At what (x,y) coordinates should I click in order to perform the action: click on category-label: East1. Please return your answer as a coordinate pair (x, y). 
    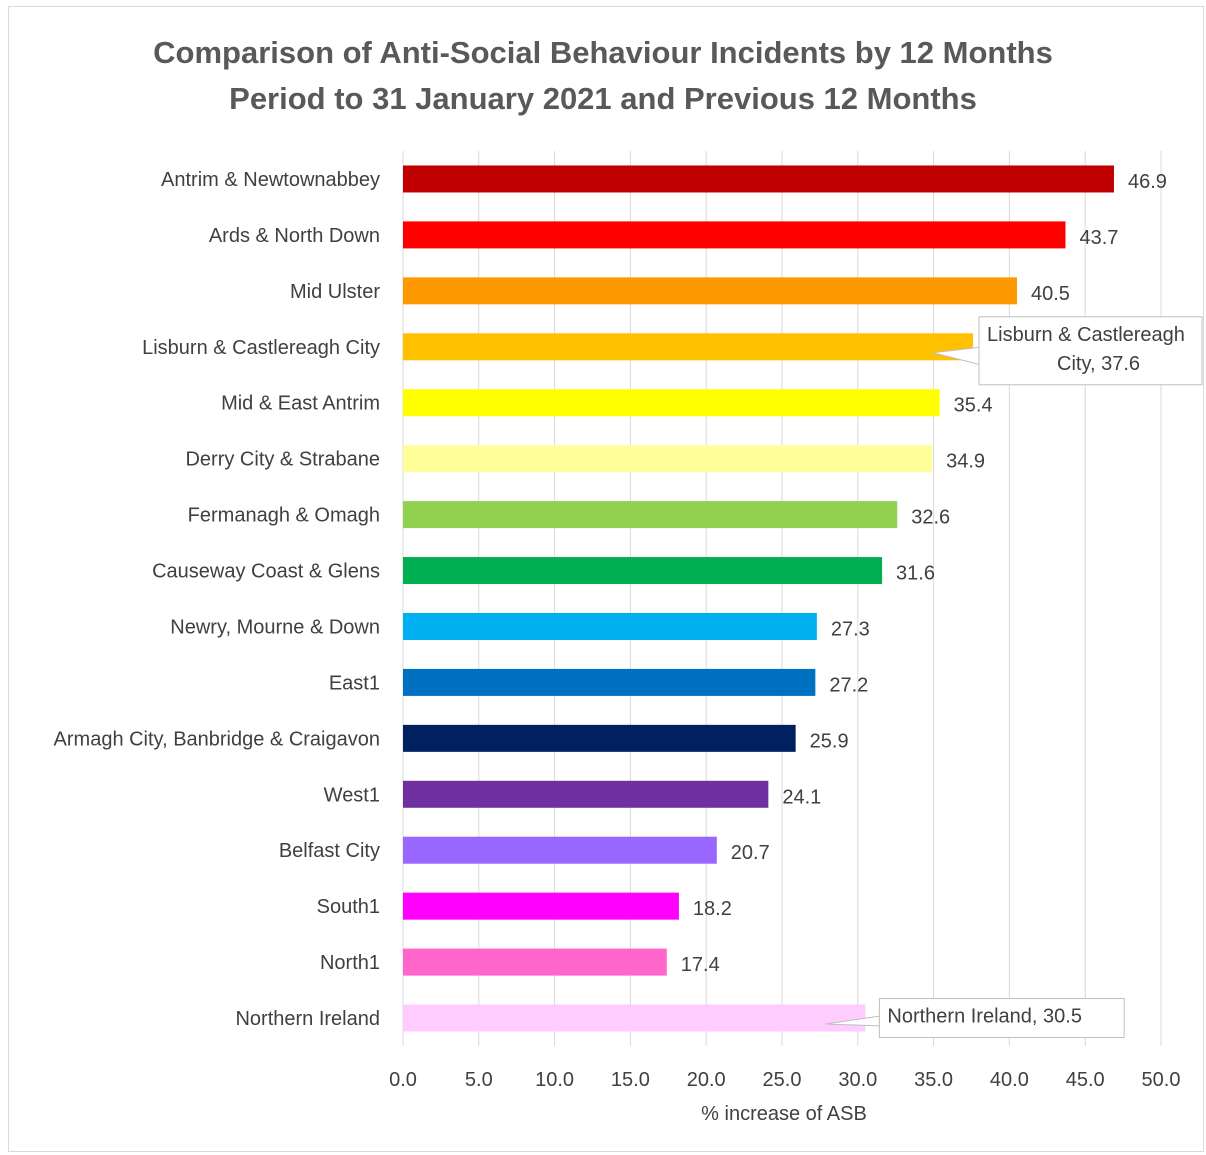
    Looking at the image, I should click on (354, 683).